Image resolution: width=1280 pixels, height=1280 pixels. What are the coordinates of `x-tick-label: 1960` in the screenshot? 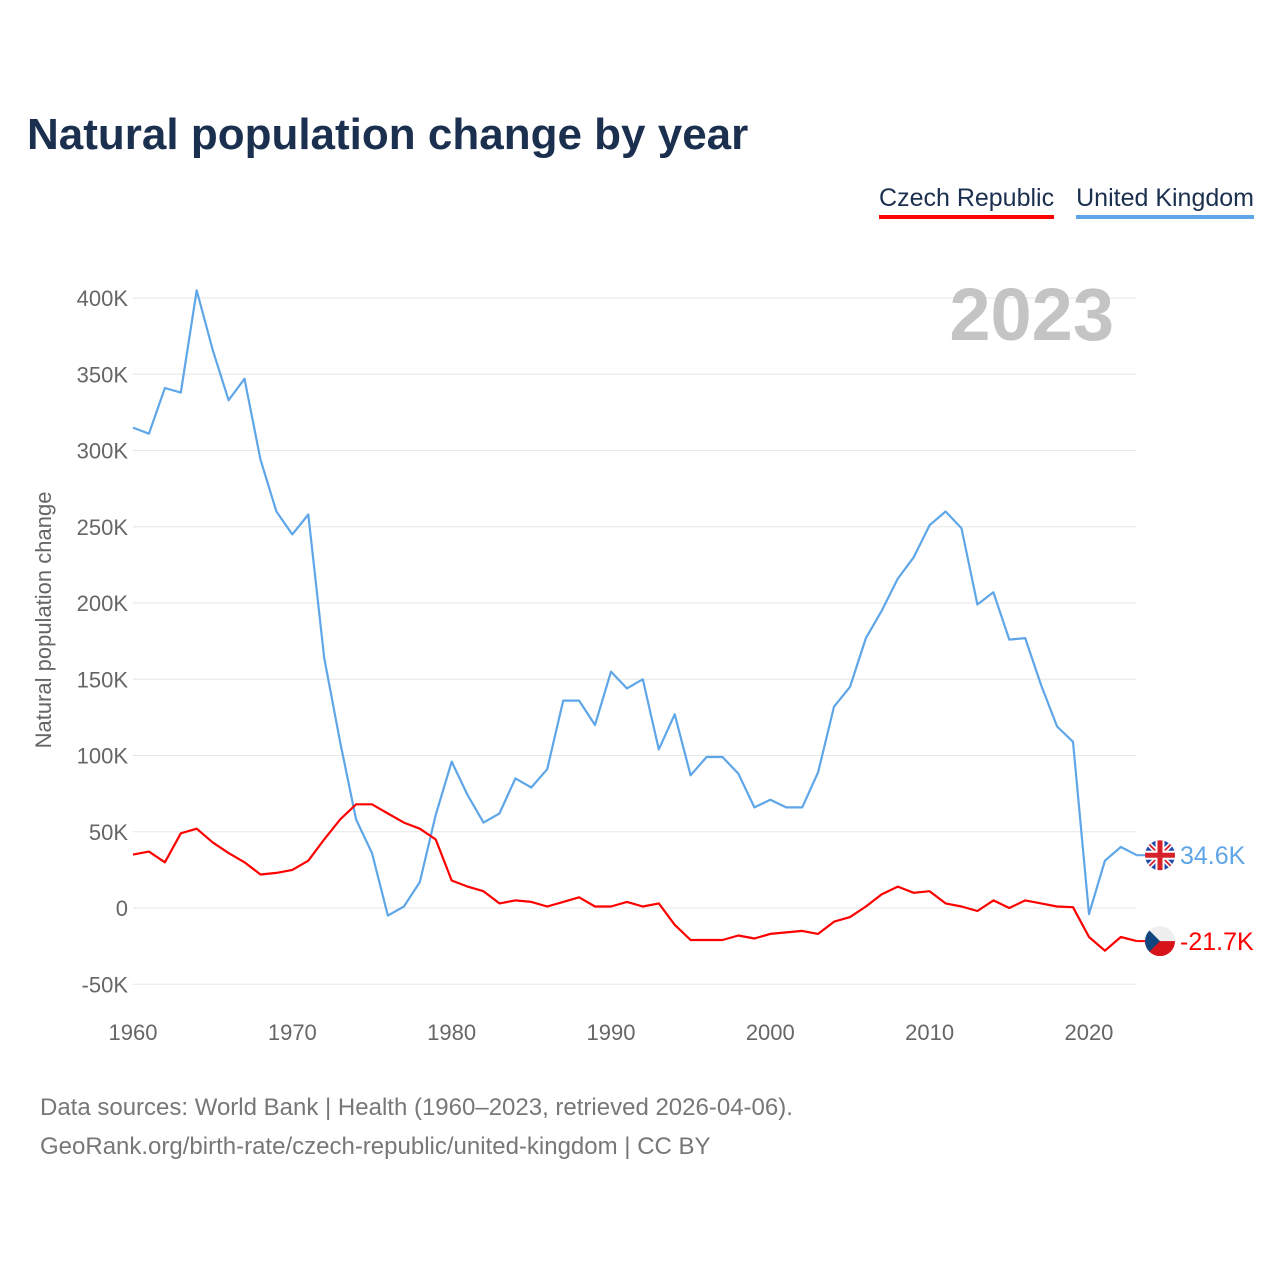 It's located at (133, 1032).